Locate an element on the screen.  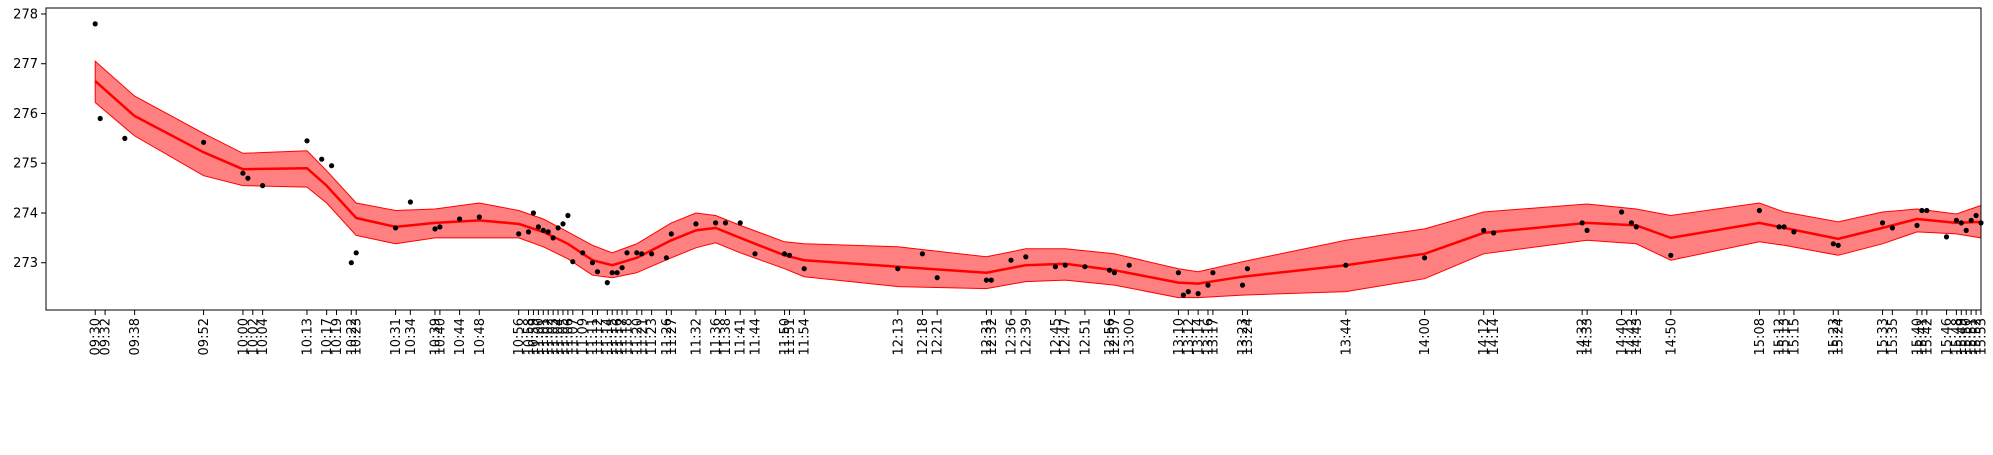
x-tick-label: 11:41 is located at coordinates (741, 336).